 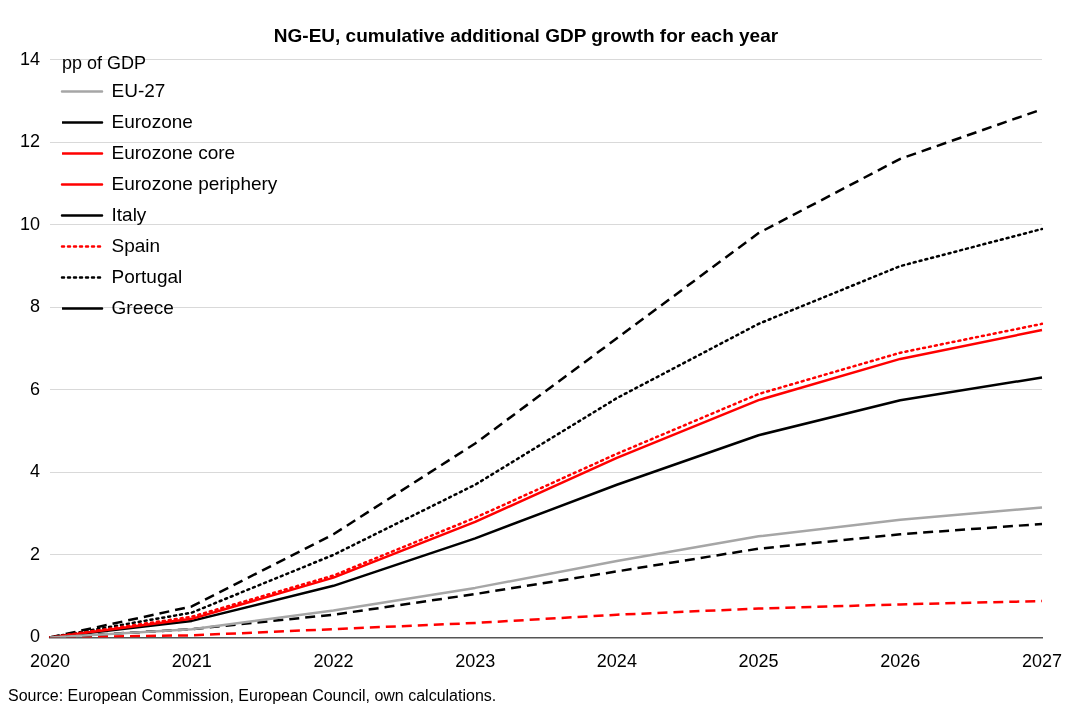 What do you see at coordinates (758, 661) in the screenshot?
I see `x-tick-label: 2025` at bounding box center [758, 661].